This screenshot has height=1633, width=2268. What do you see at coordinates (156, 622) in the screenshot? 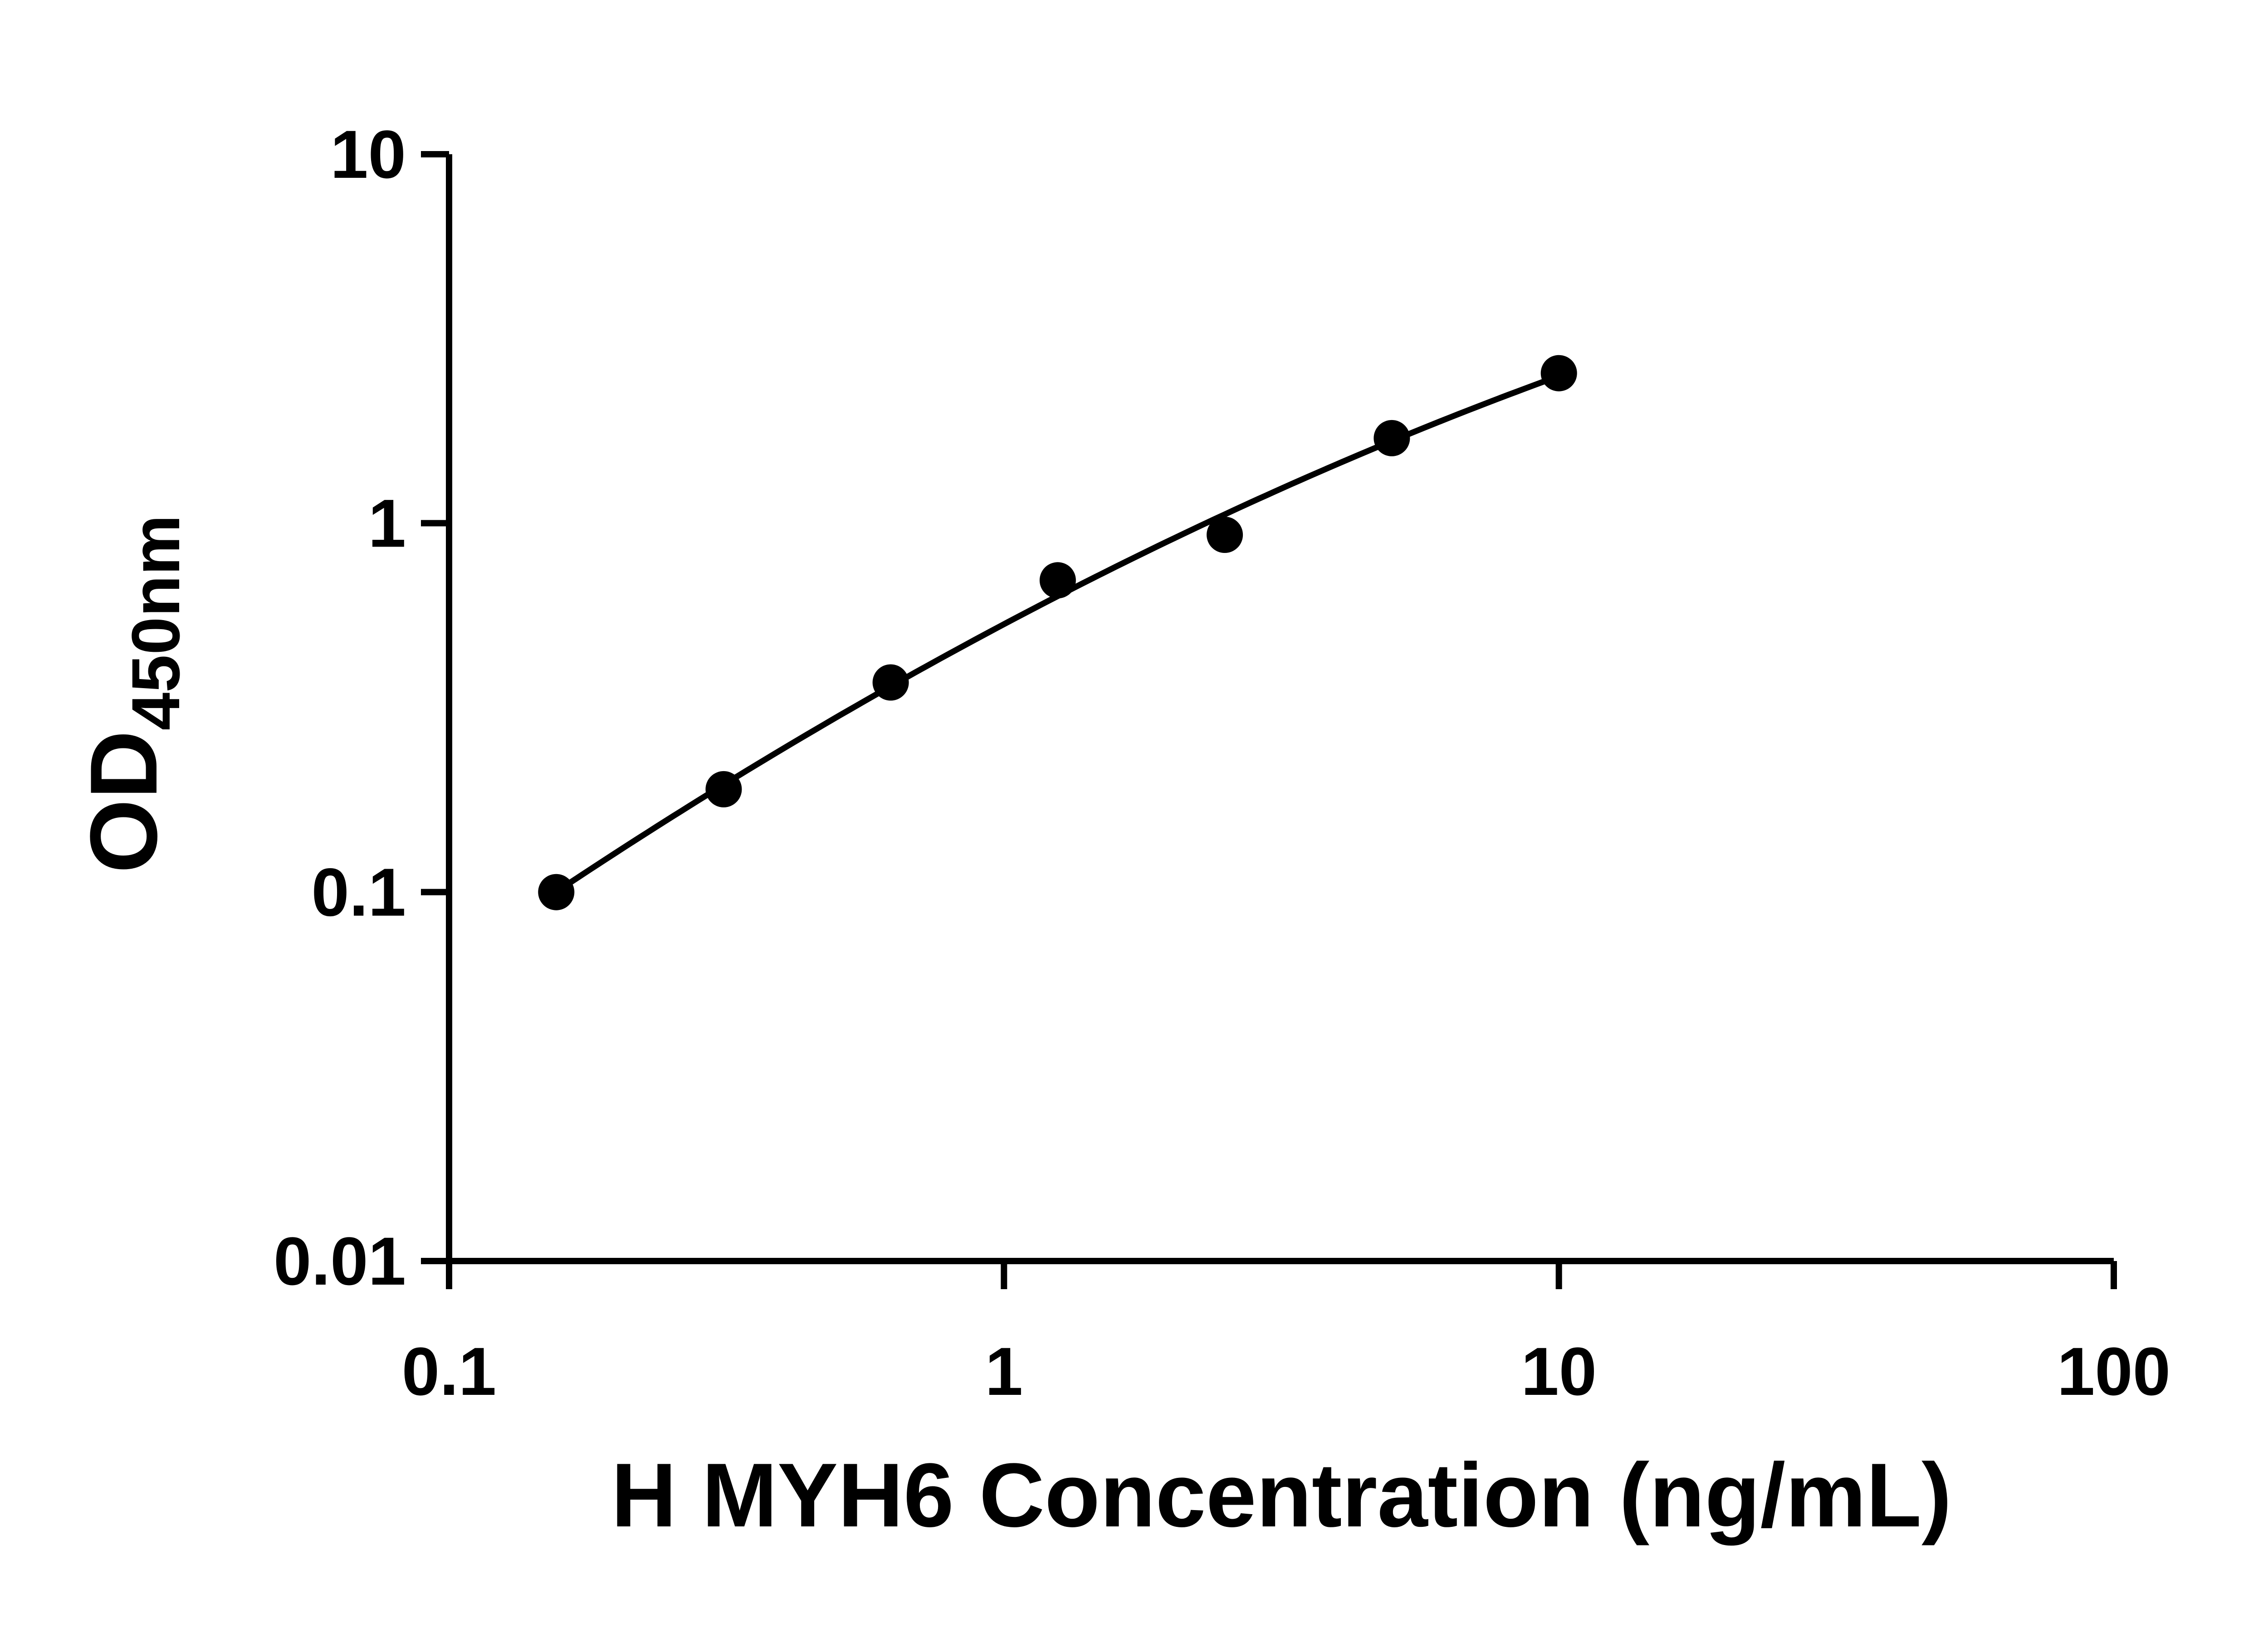
I see `y-axis-title-subscript: 450nm` at bounding box center [156, 622].